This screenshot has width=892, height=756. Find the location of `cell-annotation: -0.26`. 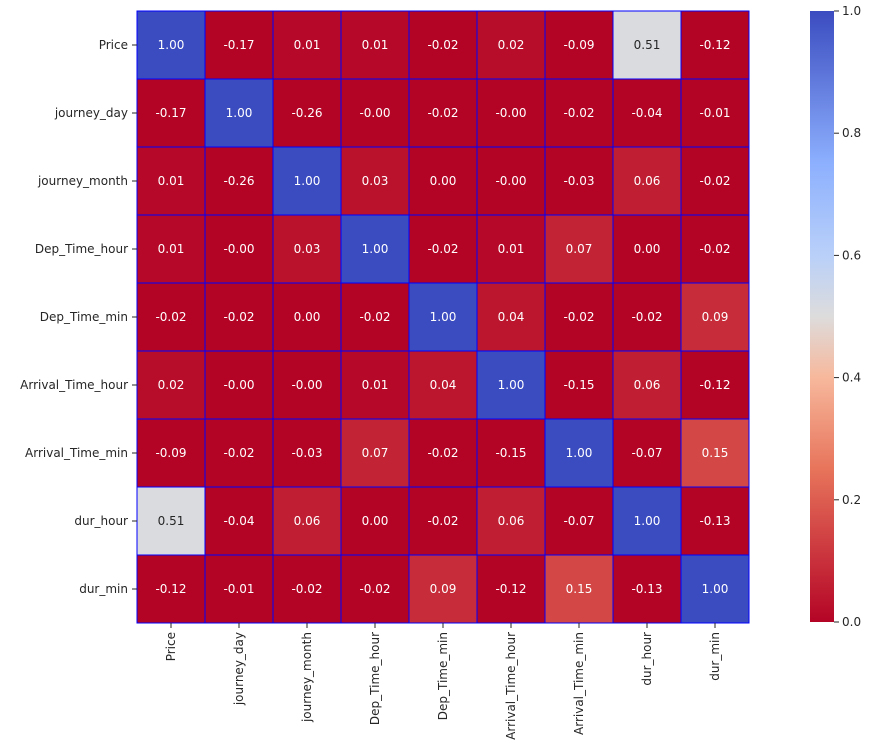

cell-annotation: -0.26 is located at coordinates (306, 113).